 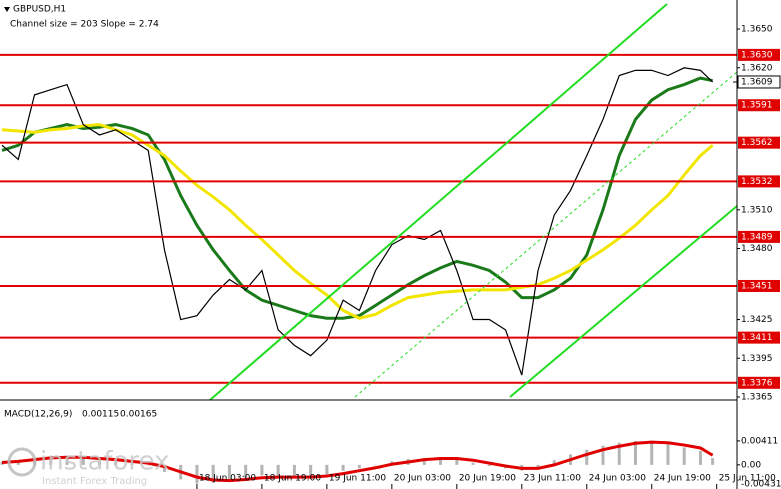 I want to click on level-label: 1.3376, so click(x=757, y=383).